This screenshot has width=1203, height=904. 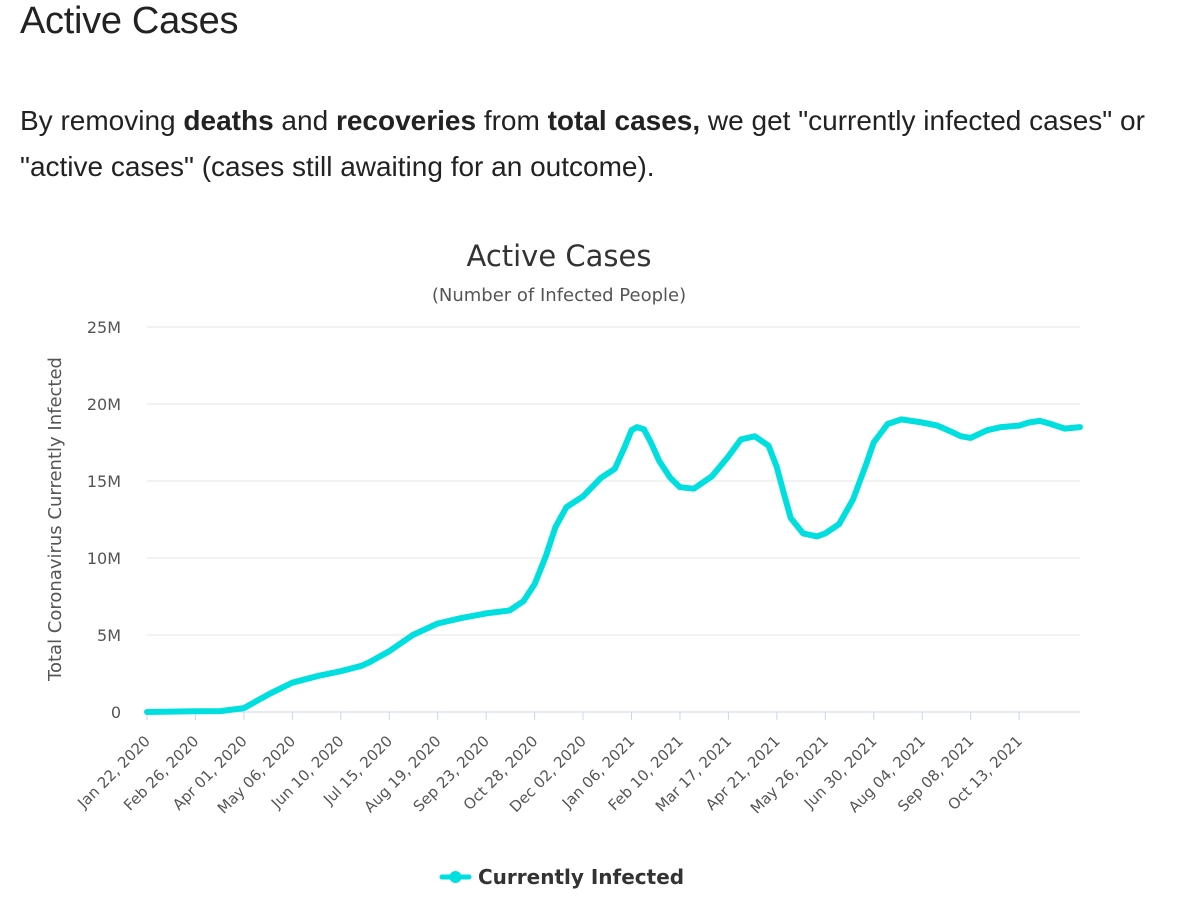 I want to click on intro-bold-recoveries: recoveries, so click(x=406, y=120).